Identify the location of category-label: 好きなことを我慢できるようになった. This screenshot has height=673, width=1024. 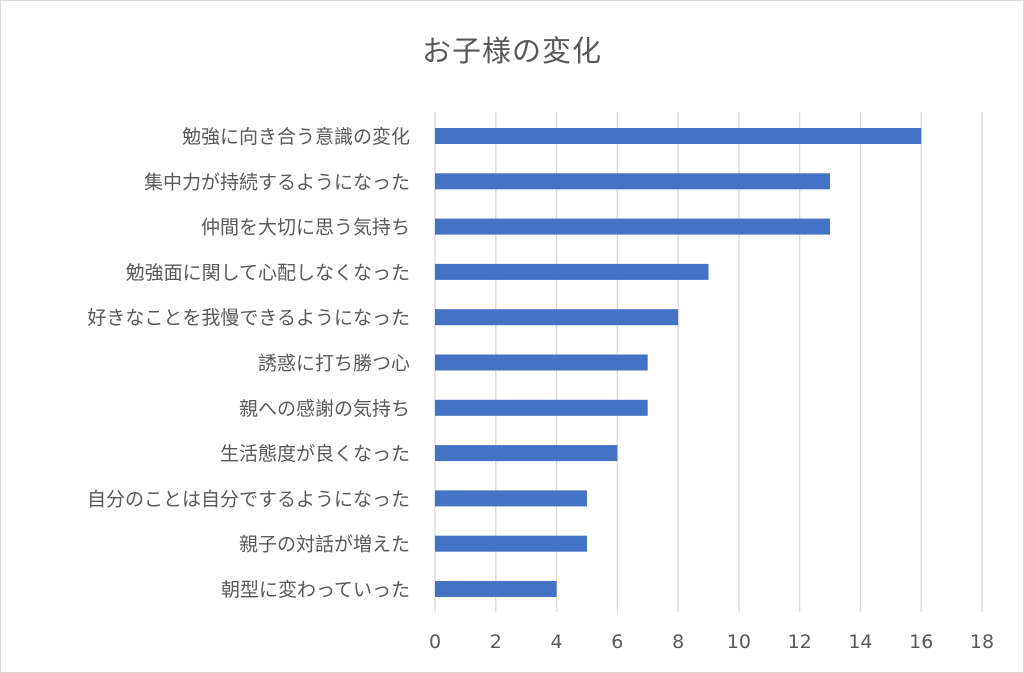
(248, 318).